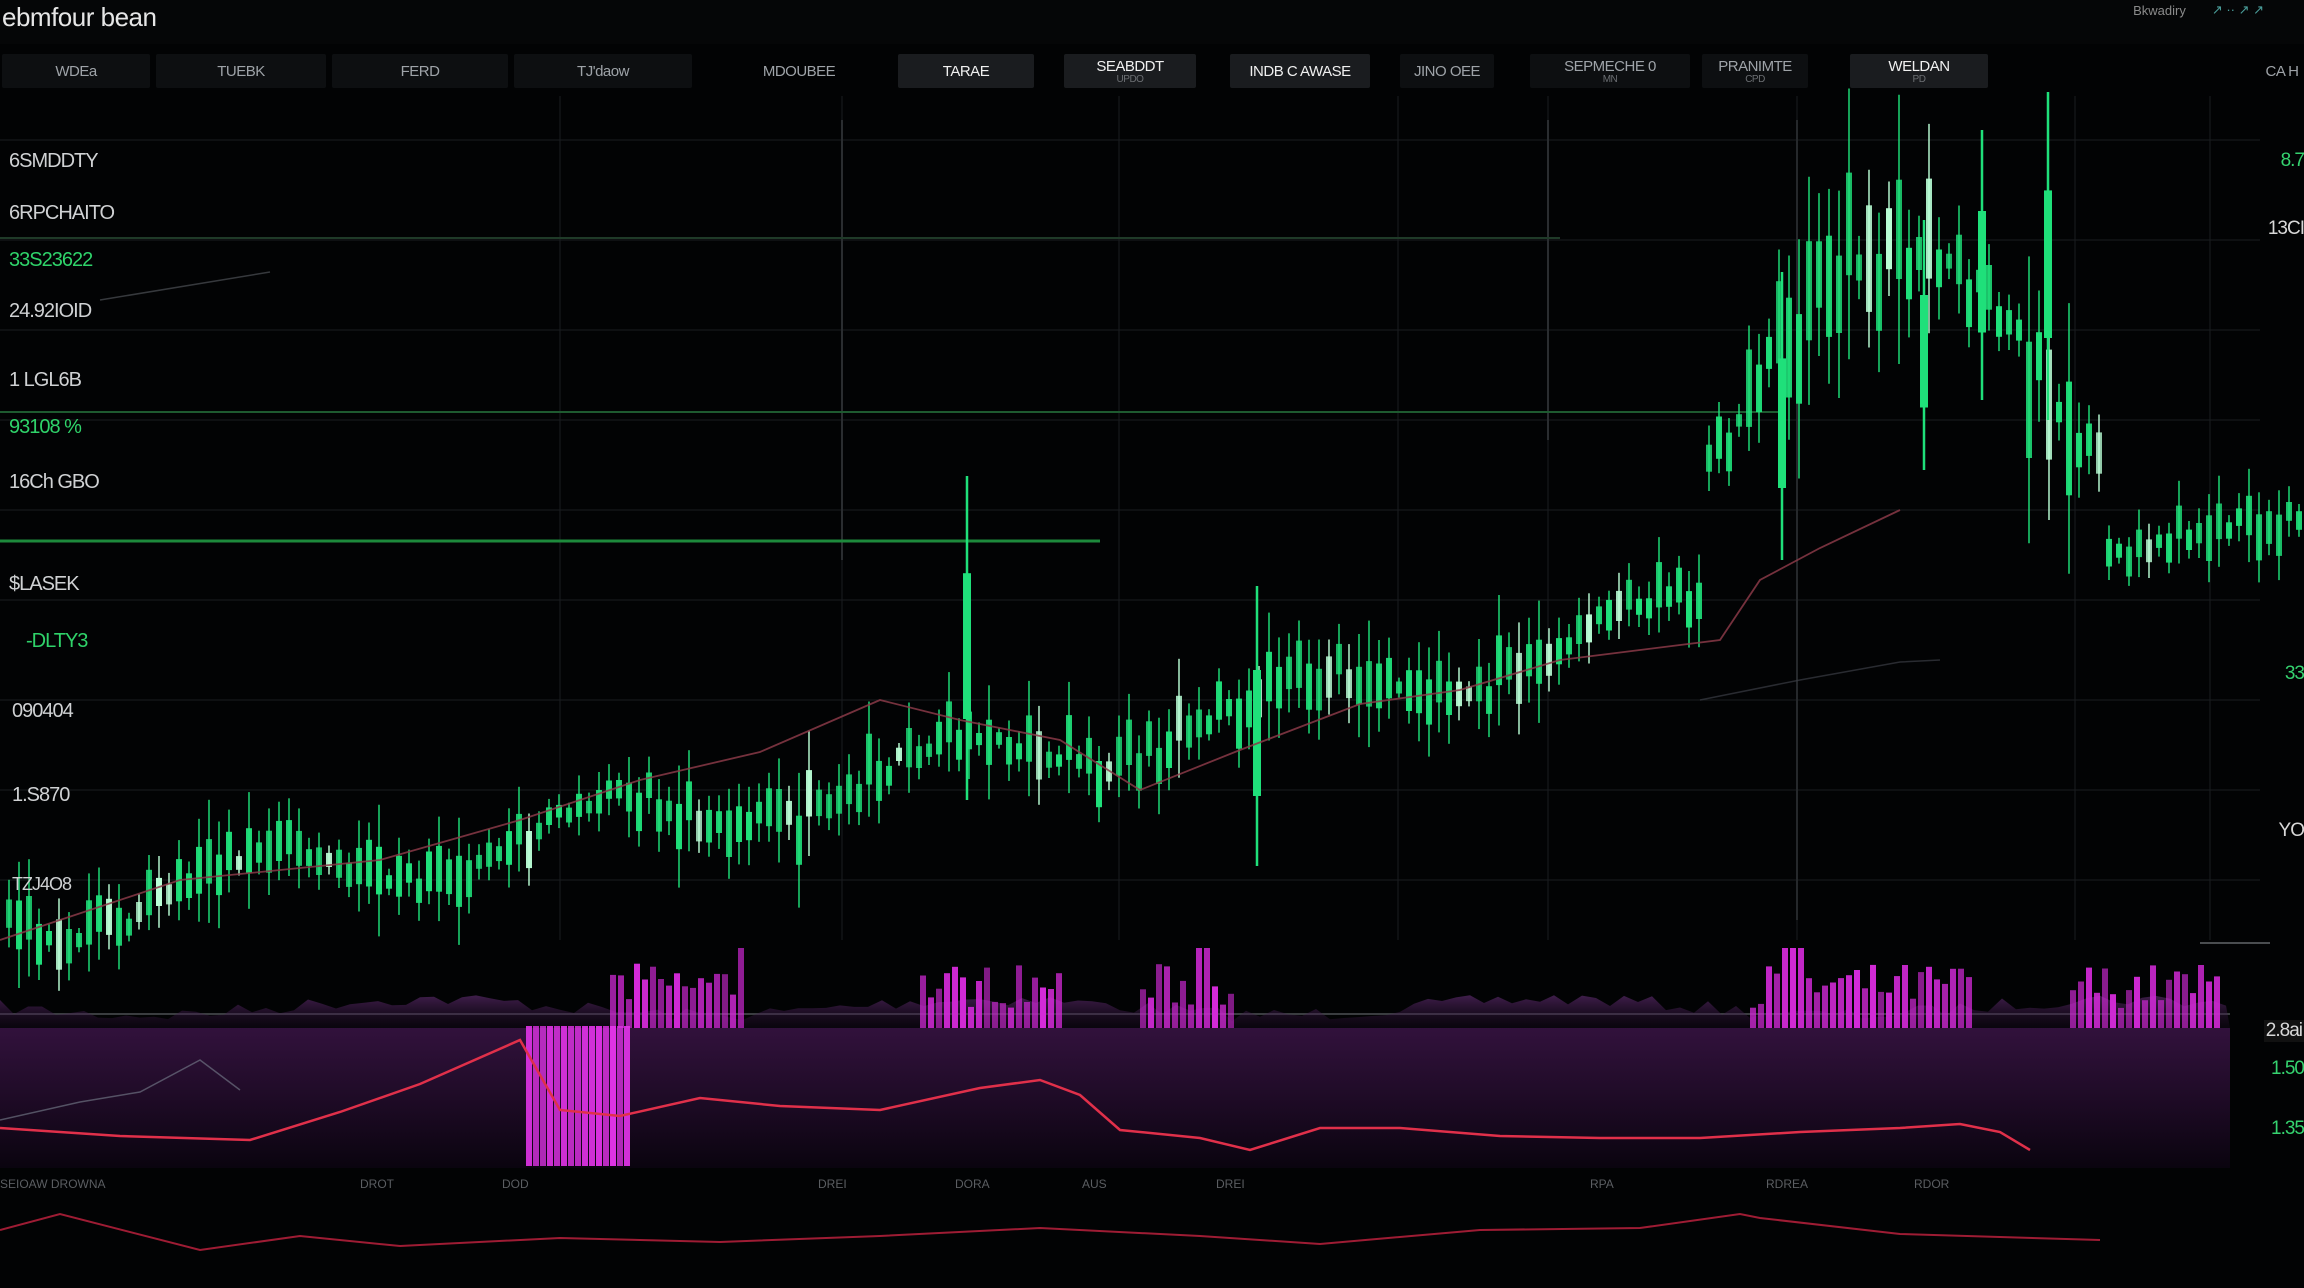 The image size is (2304, 1288). Describe the element at coordinates (1300, 71) in the screenshot. I see `toolbar-button-indb-awase: INDB C AWASE` at that location.